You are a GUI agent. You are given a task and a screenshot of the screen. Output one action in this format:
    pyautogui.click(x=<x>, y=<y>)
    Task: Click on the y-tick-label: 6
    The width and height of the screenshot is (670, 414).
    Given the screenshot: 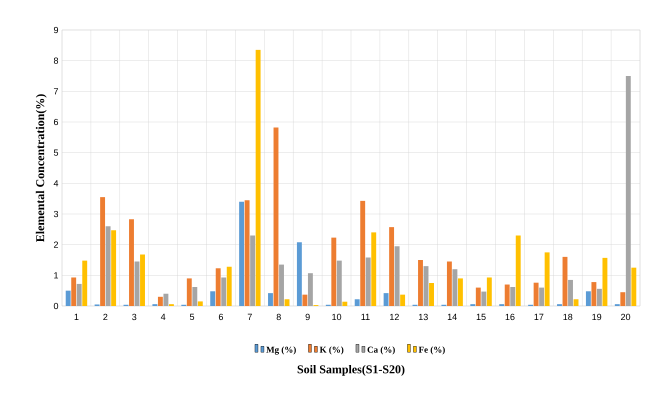 What is the action you would take?
    pyautogui.click(x=56, y=122)
    